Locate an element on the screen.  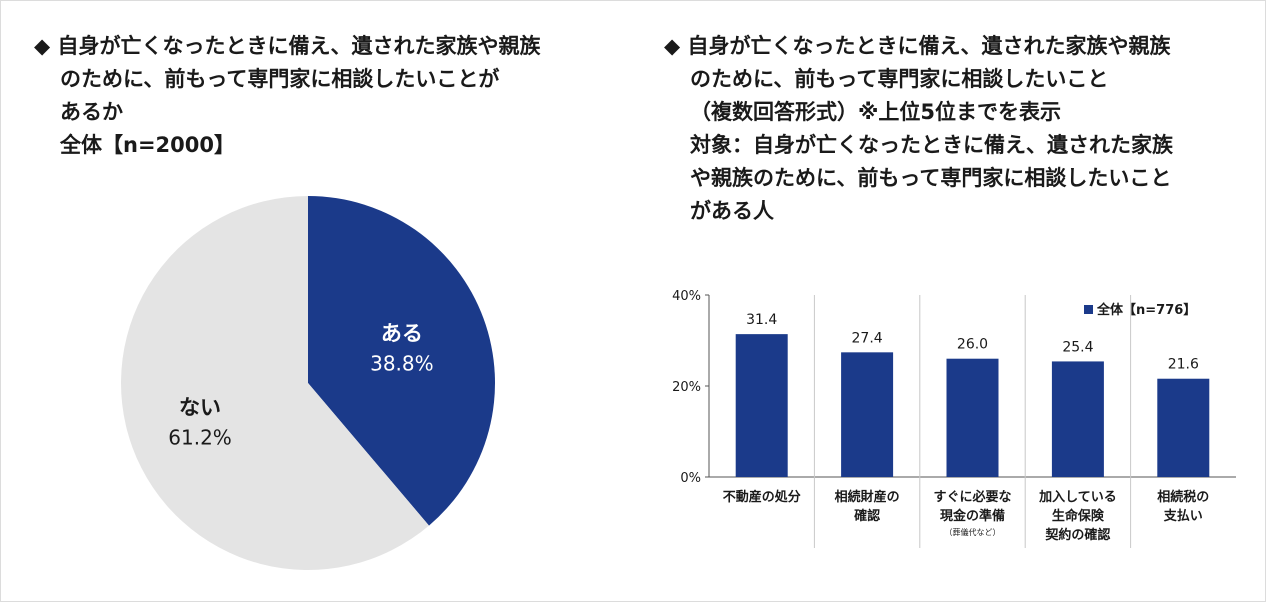
x-category-label: 相続税の is located at coordinates (1183, 497).